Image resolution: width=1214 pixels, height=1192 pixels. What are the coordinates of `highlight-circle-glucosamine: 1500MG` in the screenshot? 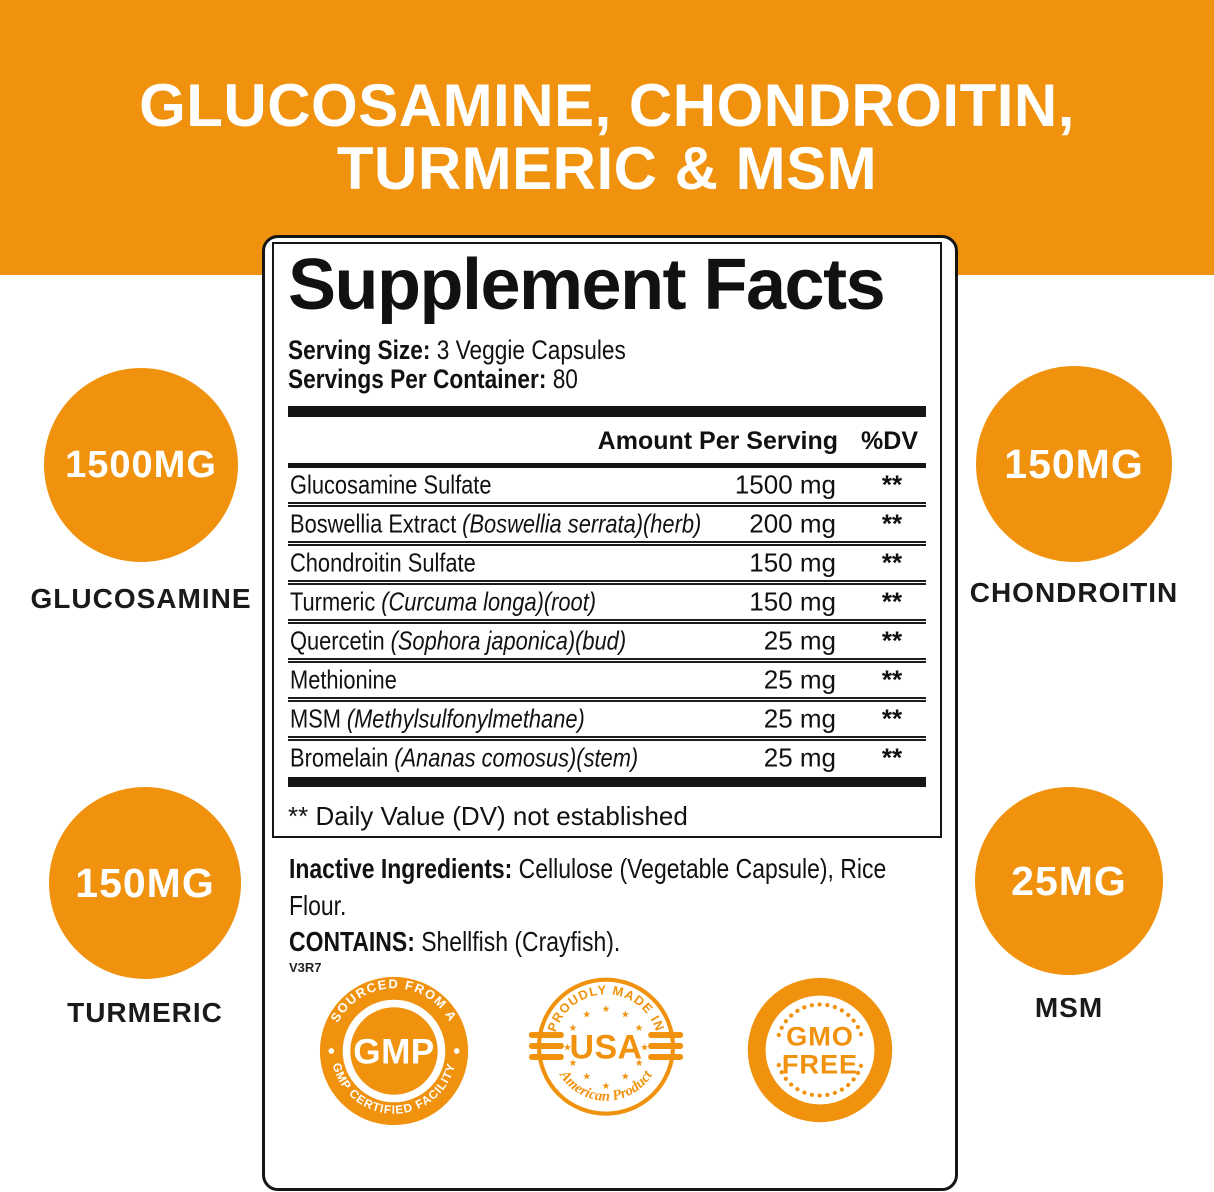 It's located at (141, 465).